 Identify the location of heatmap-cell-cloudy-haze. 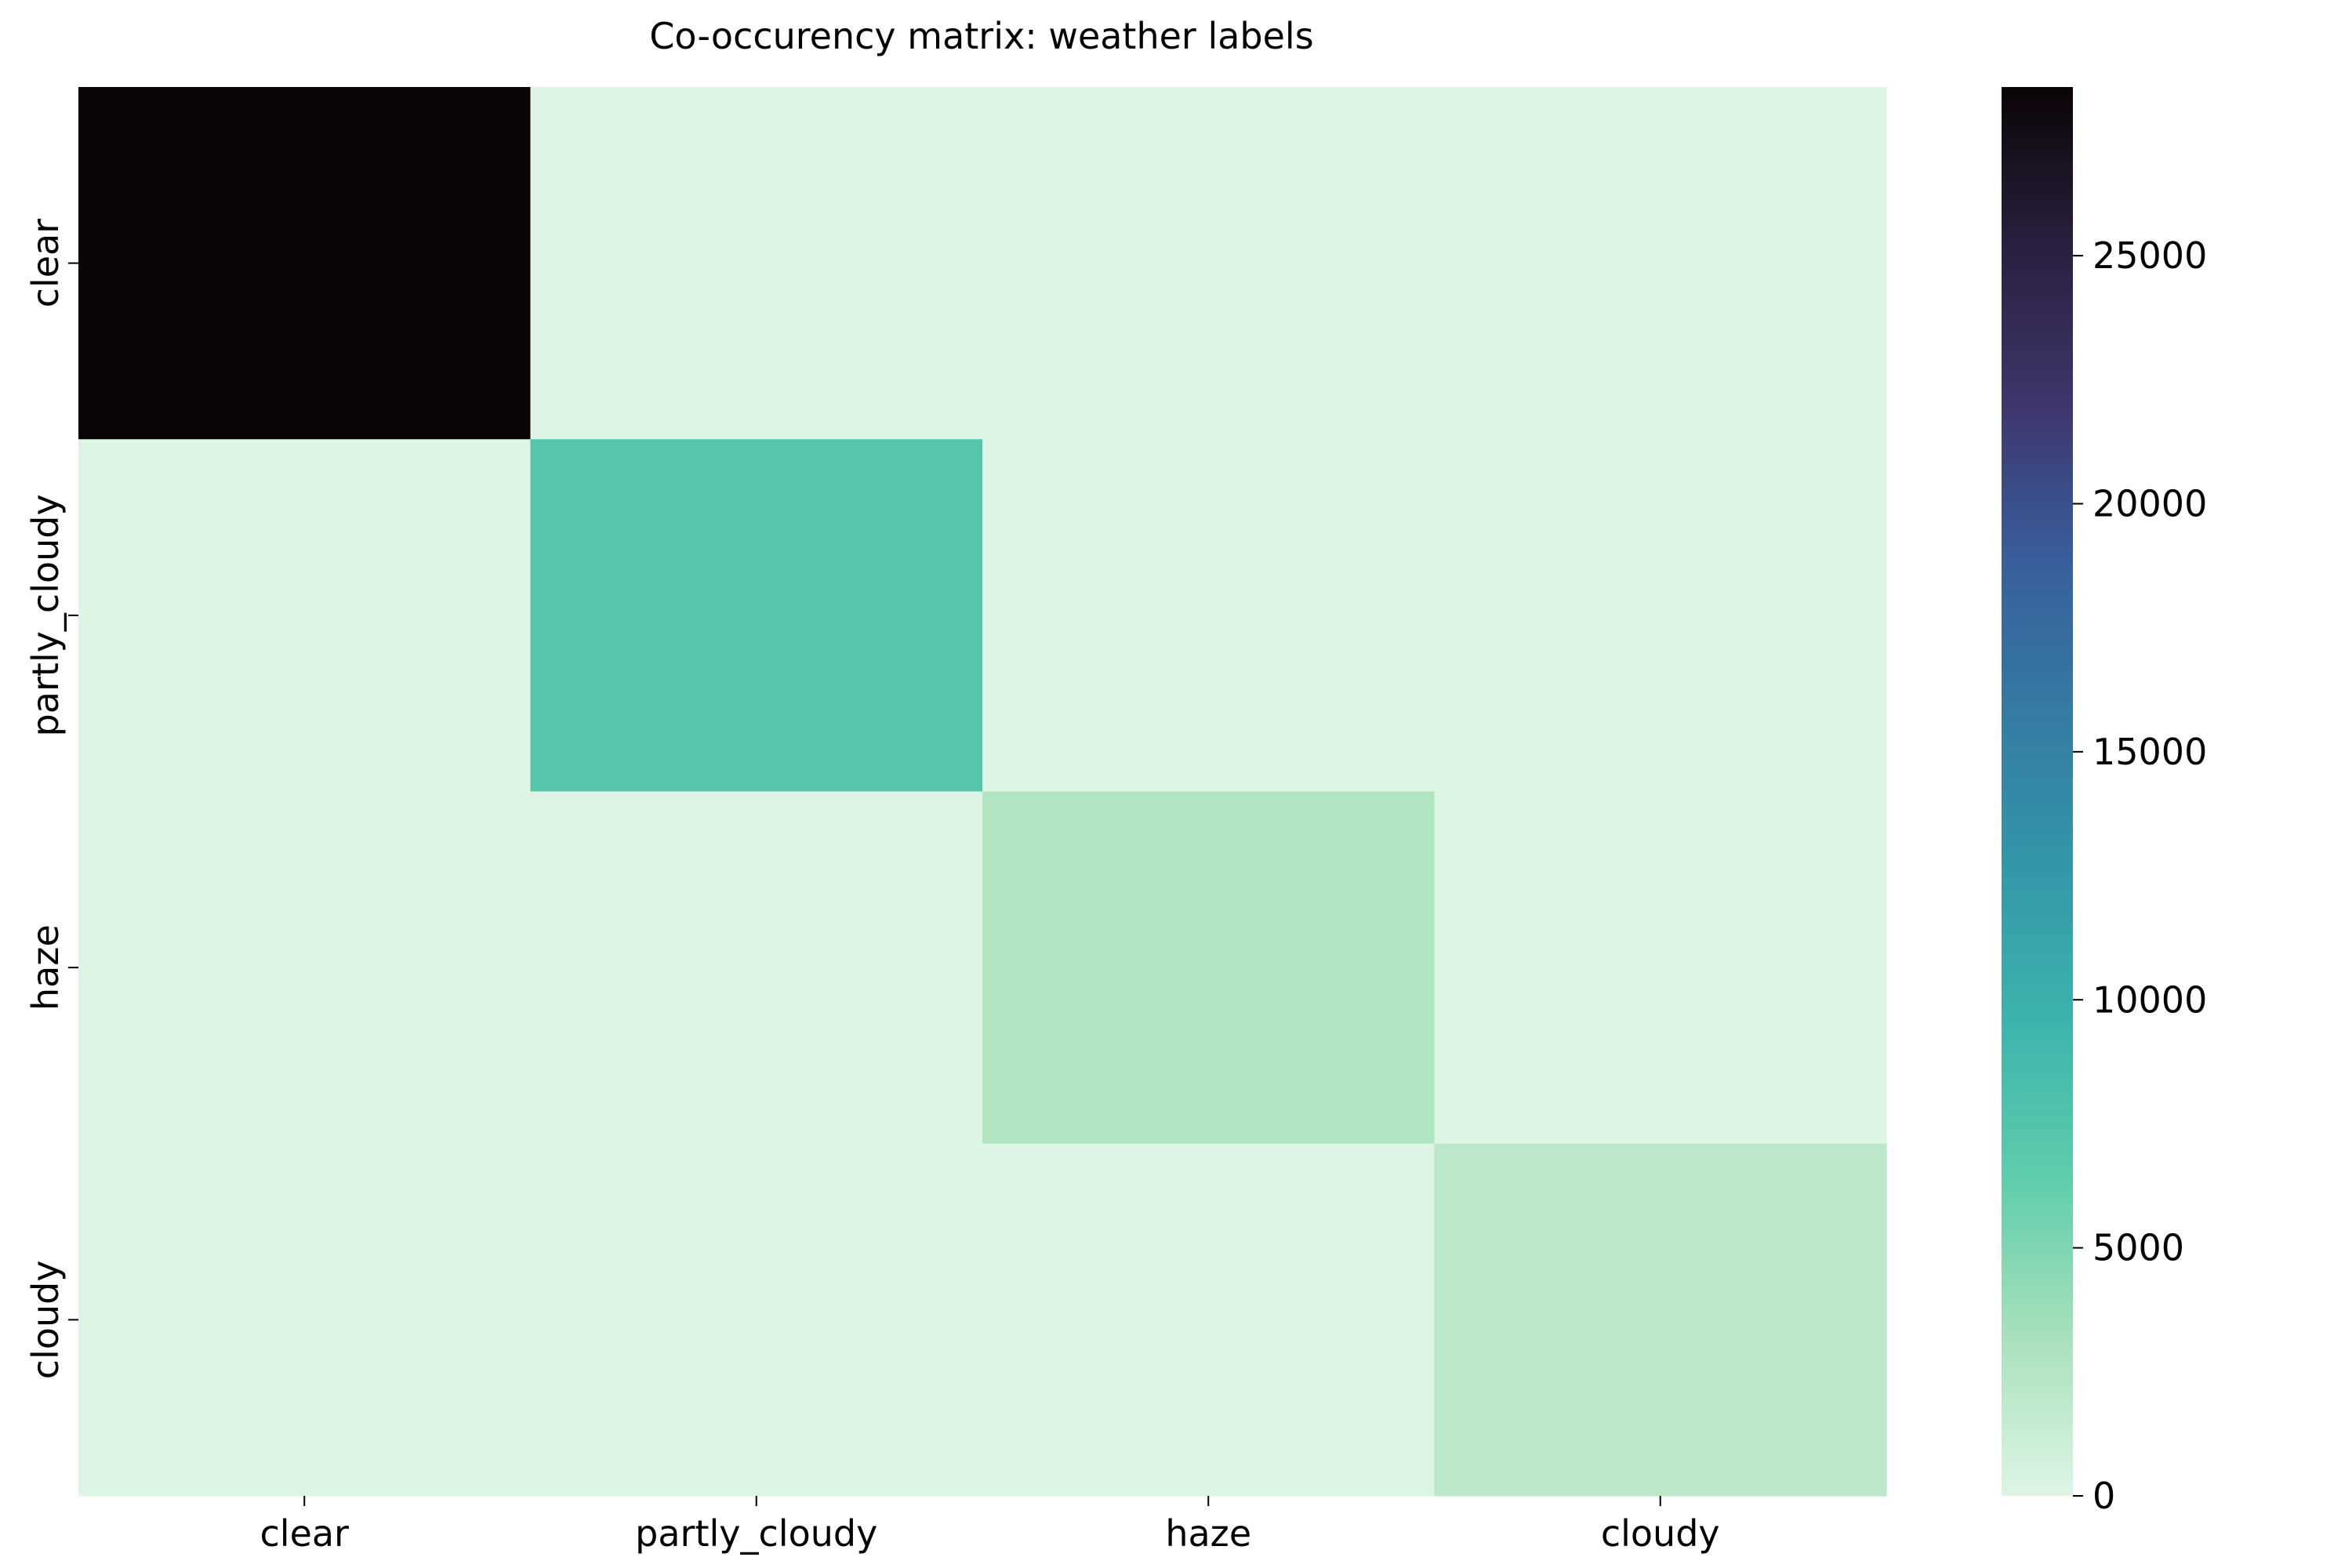
(1209, 1320).